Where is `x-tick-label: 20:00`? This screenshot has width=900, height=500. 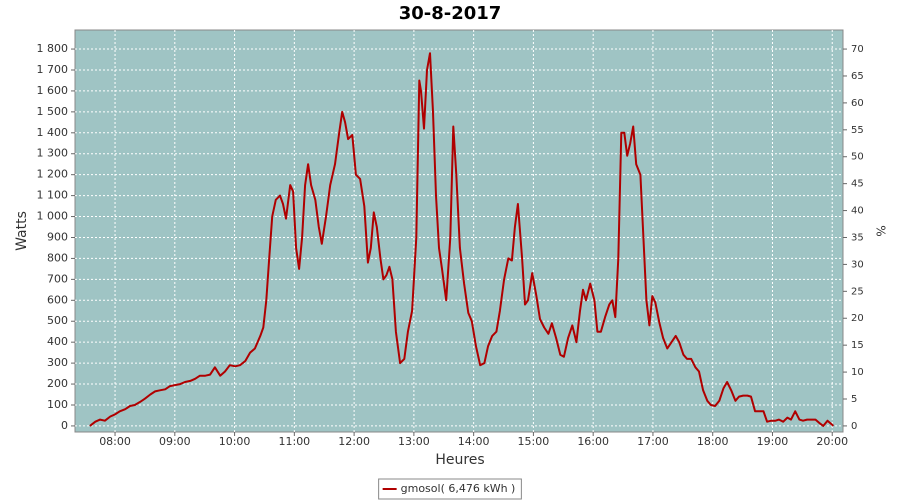 x-tick-label: 20:00 is located at coordinates (832, 441).